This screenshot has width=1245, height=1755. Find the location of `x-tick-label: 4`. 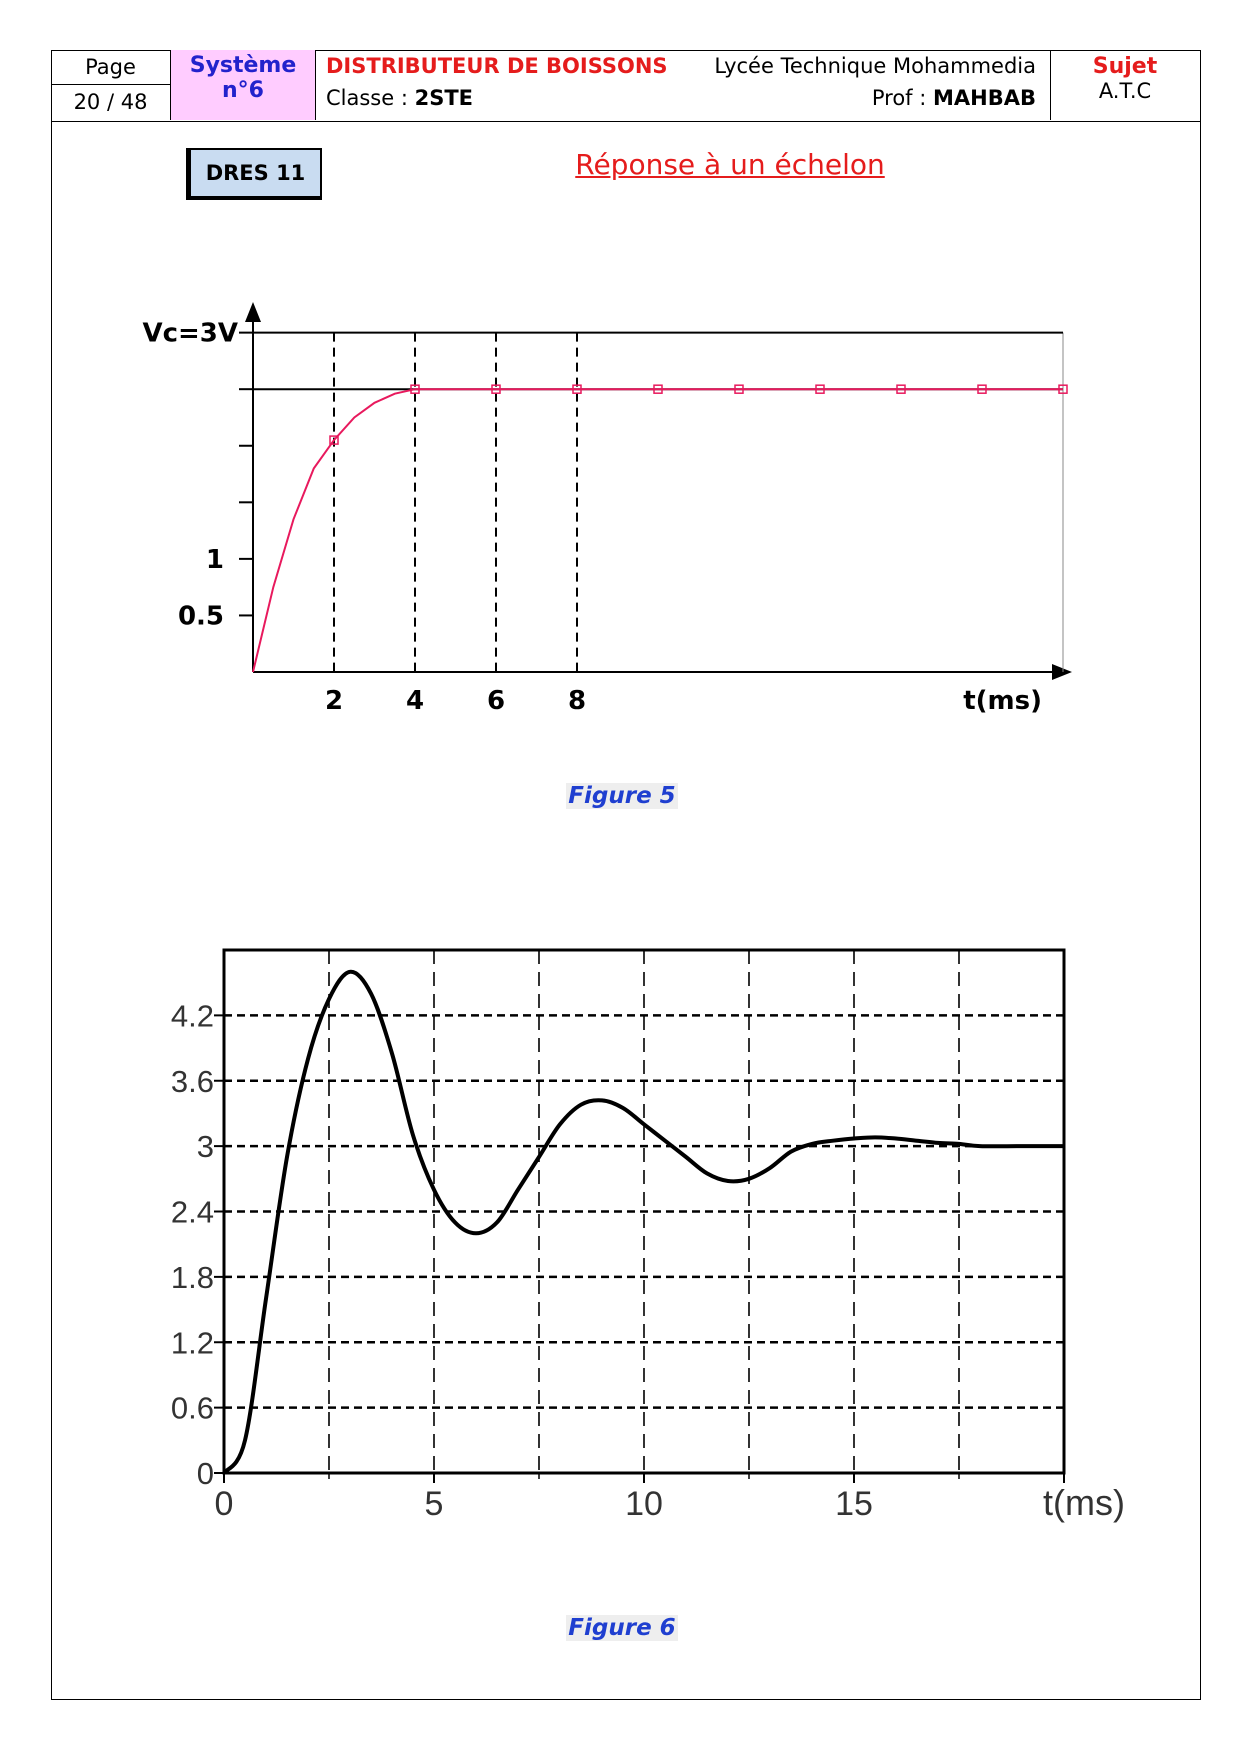

x-tick-label: 4 is located at coordinates (415, 701).